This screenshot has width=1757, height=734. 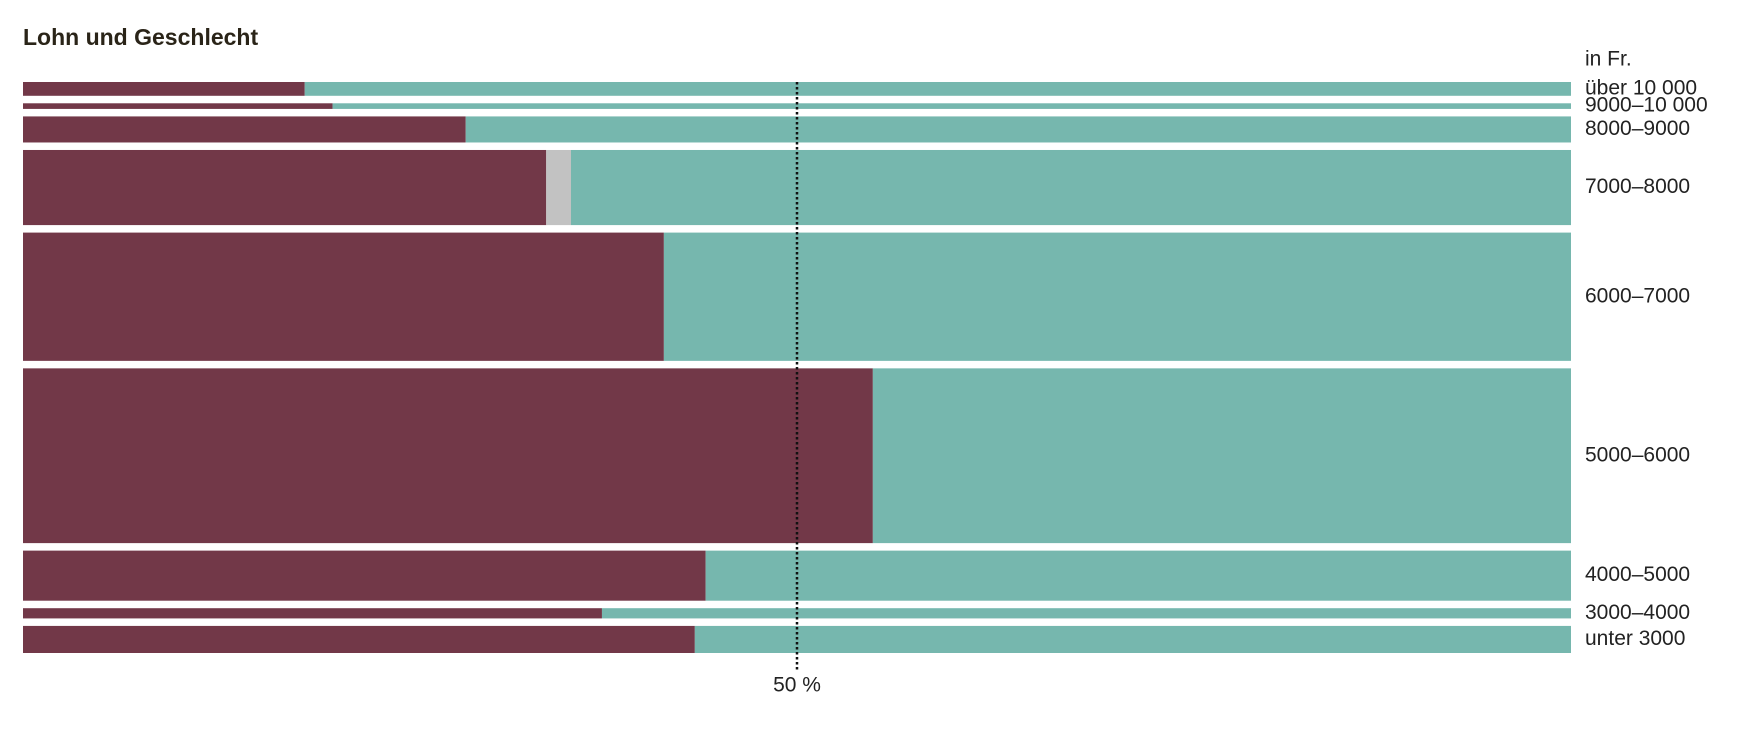 What do you see at coordinates (1637, 454) in the screenshot?
I see `row-label: 5000–6000` at bounding box center [1637, 454].